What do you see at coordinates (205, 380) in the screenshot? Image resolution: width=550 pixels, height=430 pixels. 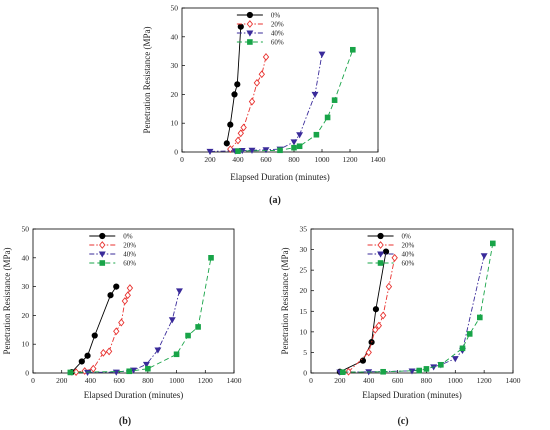 I see `x-tick-label: 1200` at bounding box center [205, 380].